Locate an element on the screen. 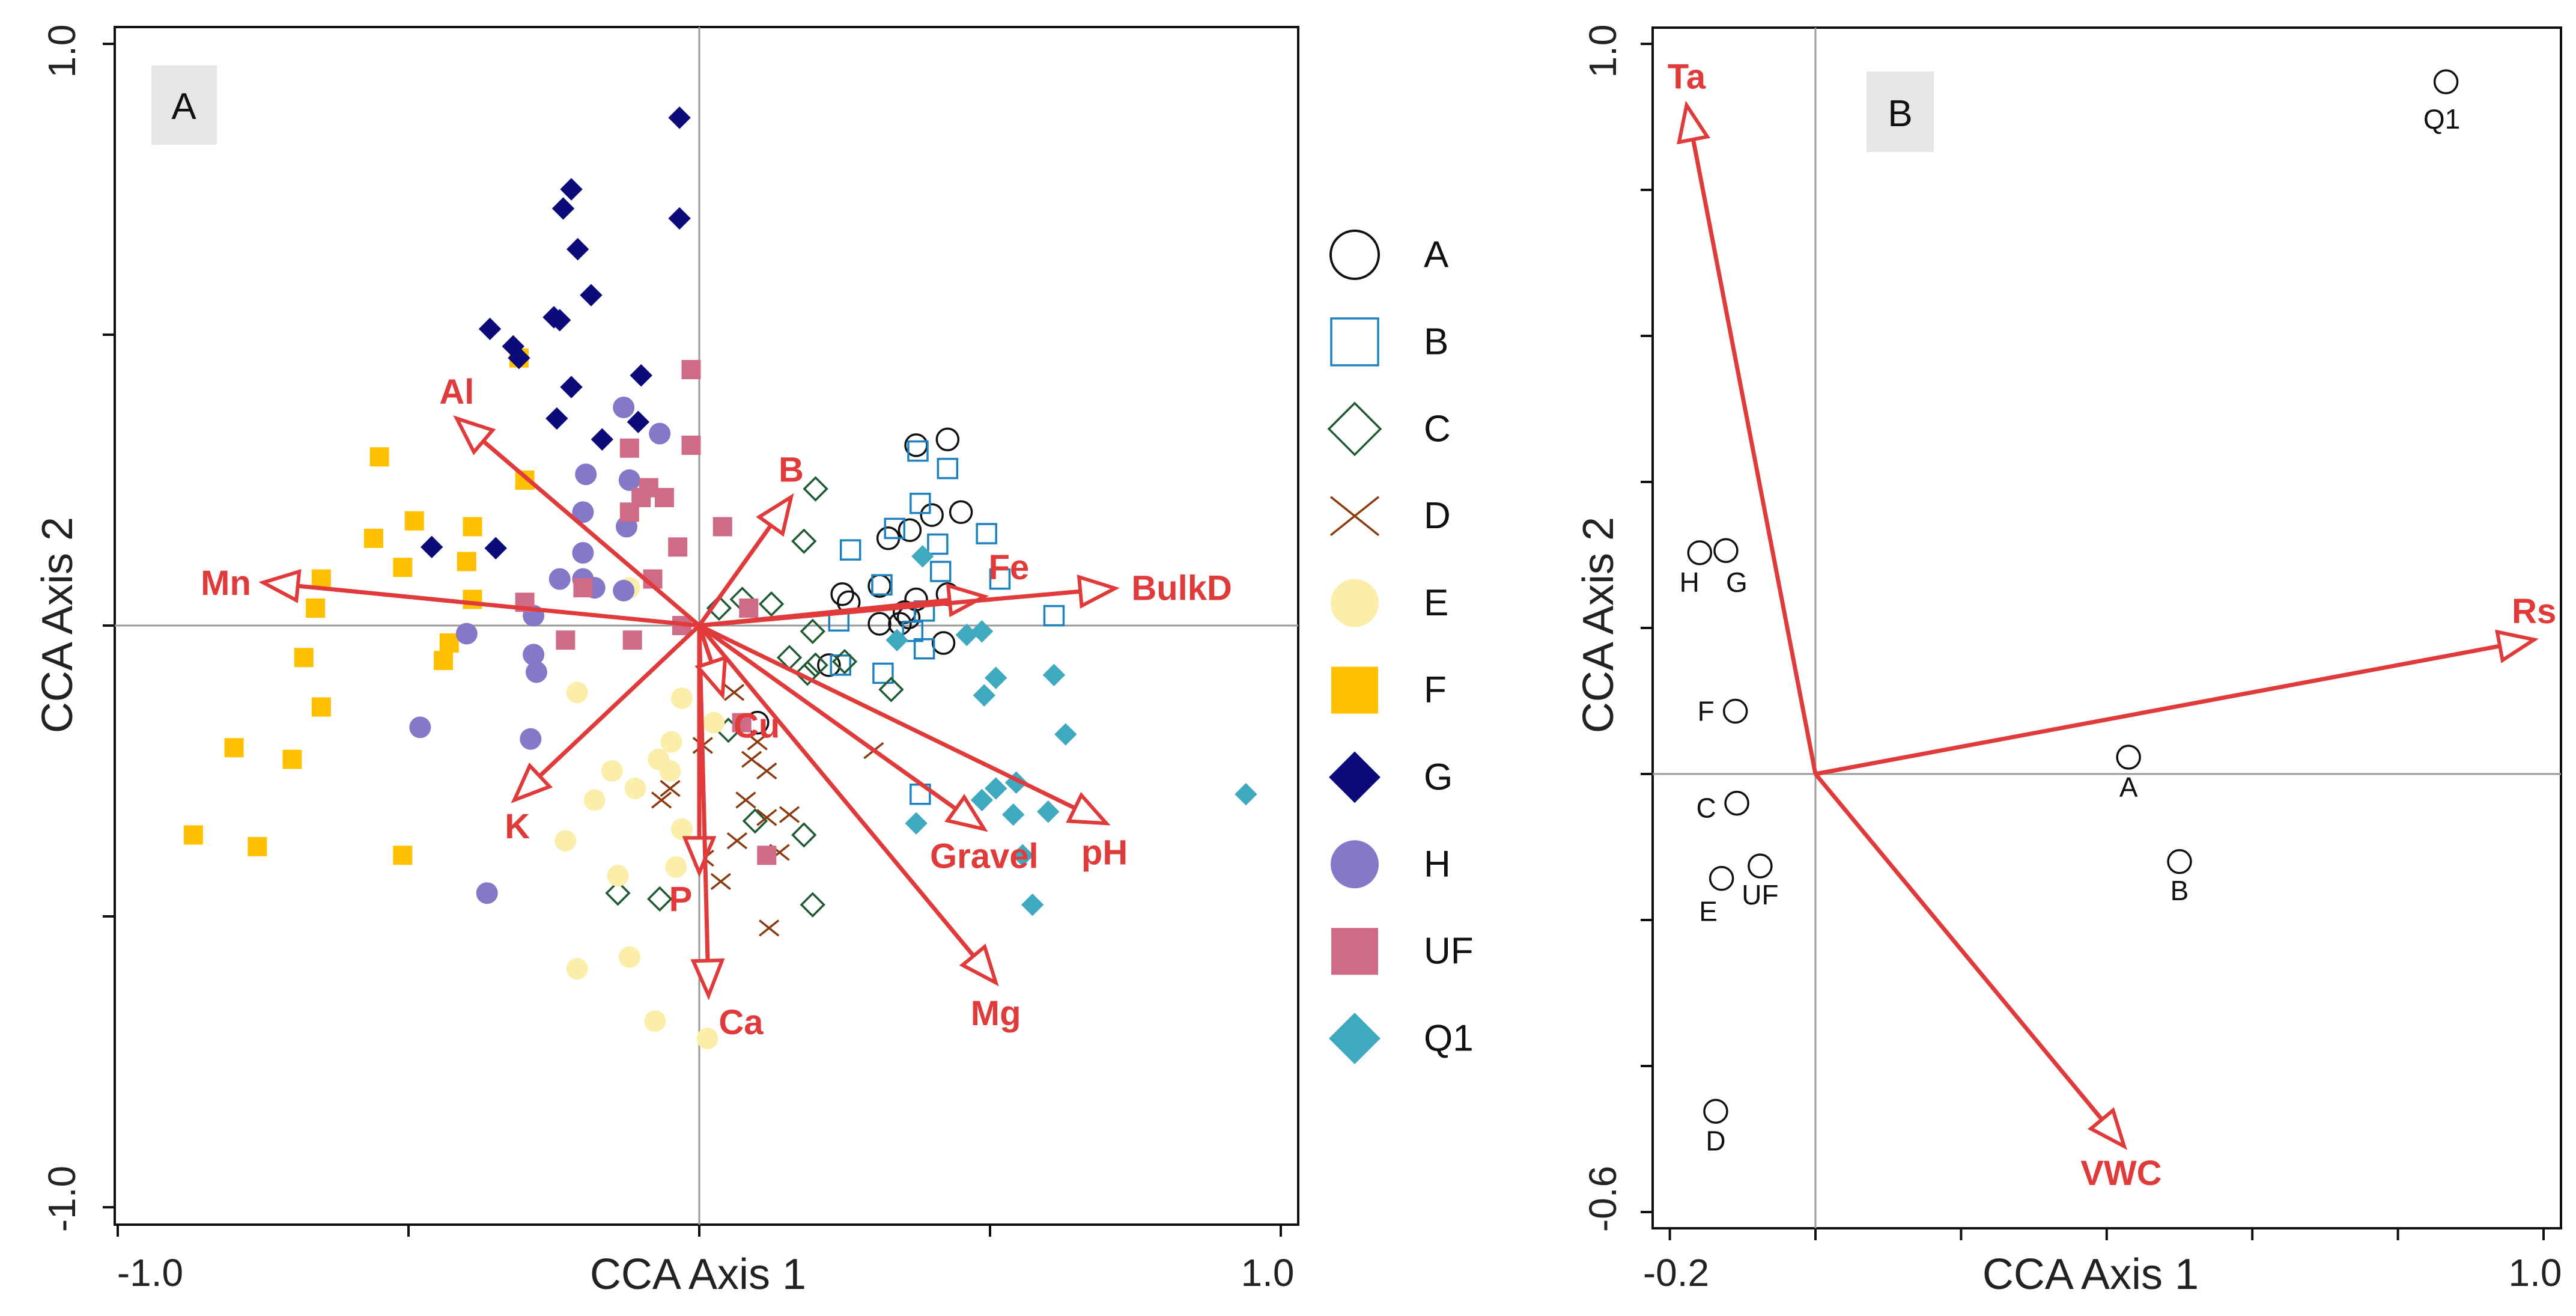 The width and height of the screenshot is (2576, 1316). vector-b-label: B is located at coordinates (791, 471).